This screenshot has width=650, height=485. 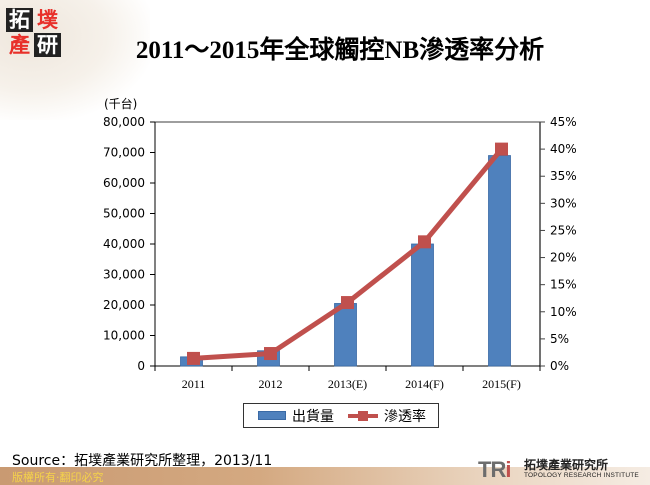 I want to click on logo-char: 墣, so click(x=47, y=20).